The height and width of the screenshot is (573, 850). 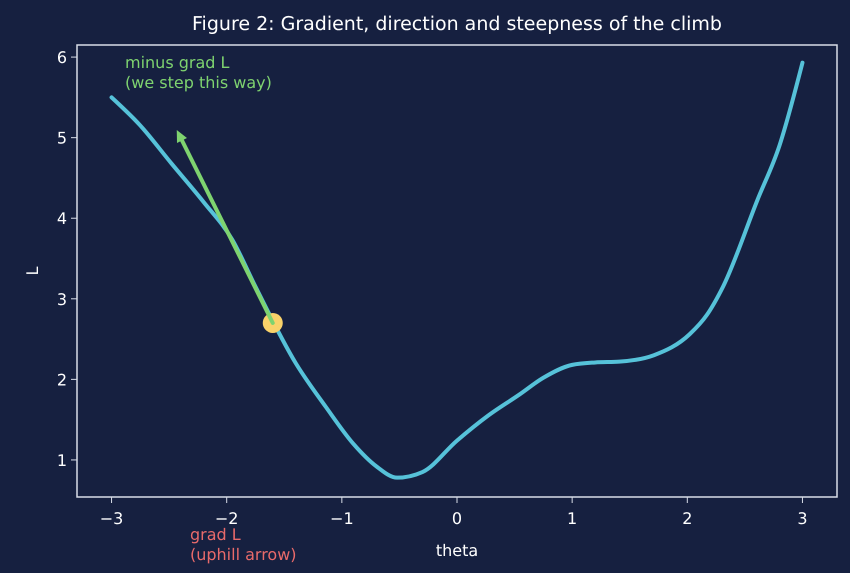 What do you see at coordinates (243, 544) in the screenshot?
I see `text: grad L (uphill arrow)` at bounding box center [243, 544].